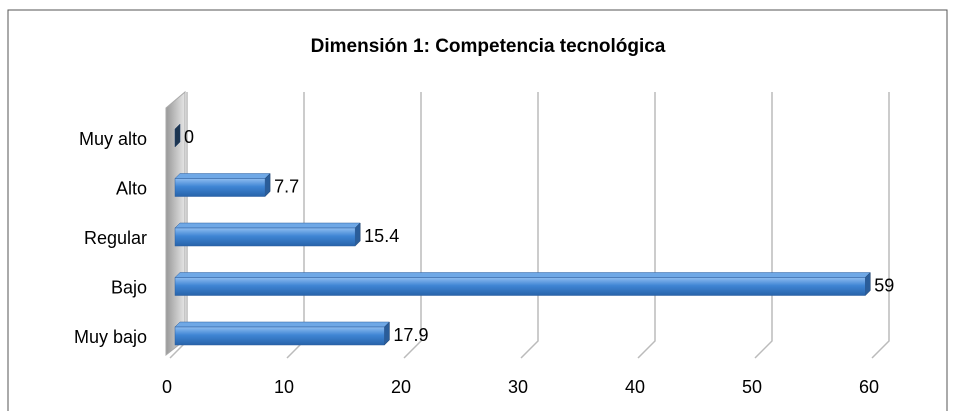 The width and height of the screenshot is (955, 411). What do you see at coordinates (286, 186) in the screenshot?
I see `data-label: 7.7` at bounding box center [286, 186].